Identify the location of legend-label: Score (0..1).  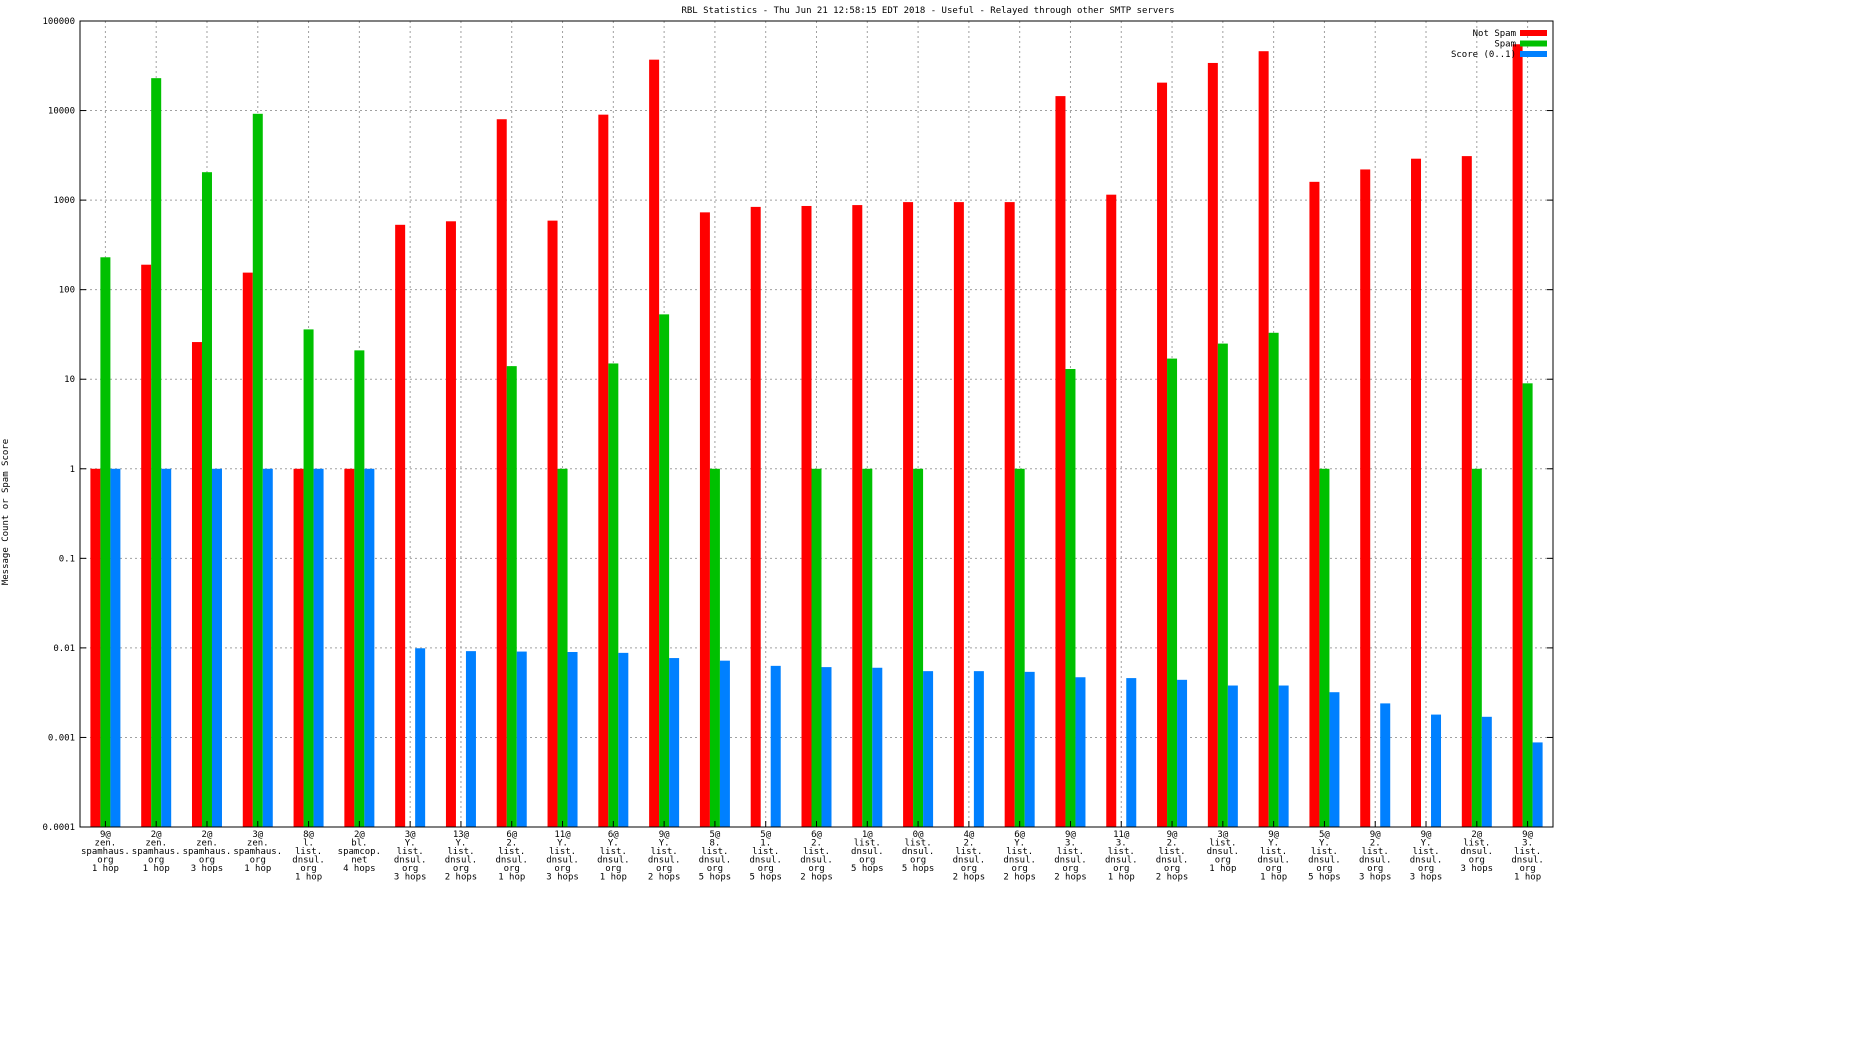
(1483, 55).